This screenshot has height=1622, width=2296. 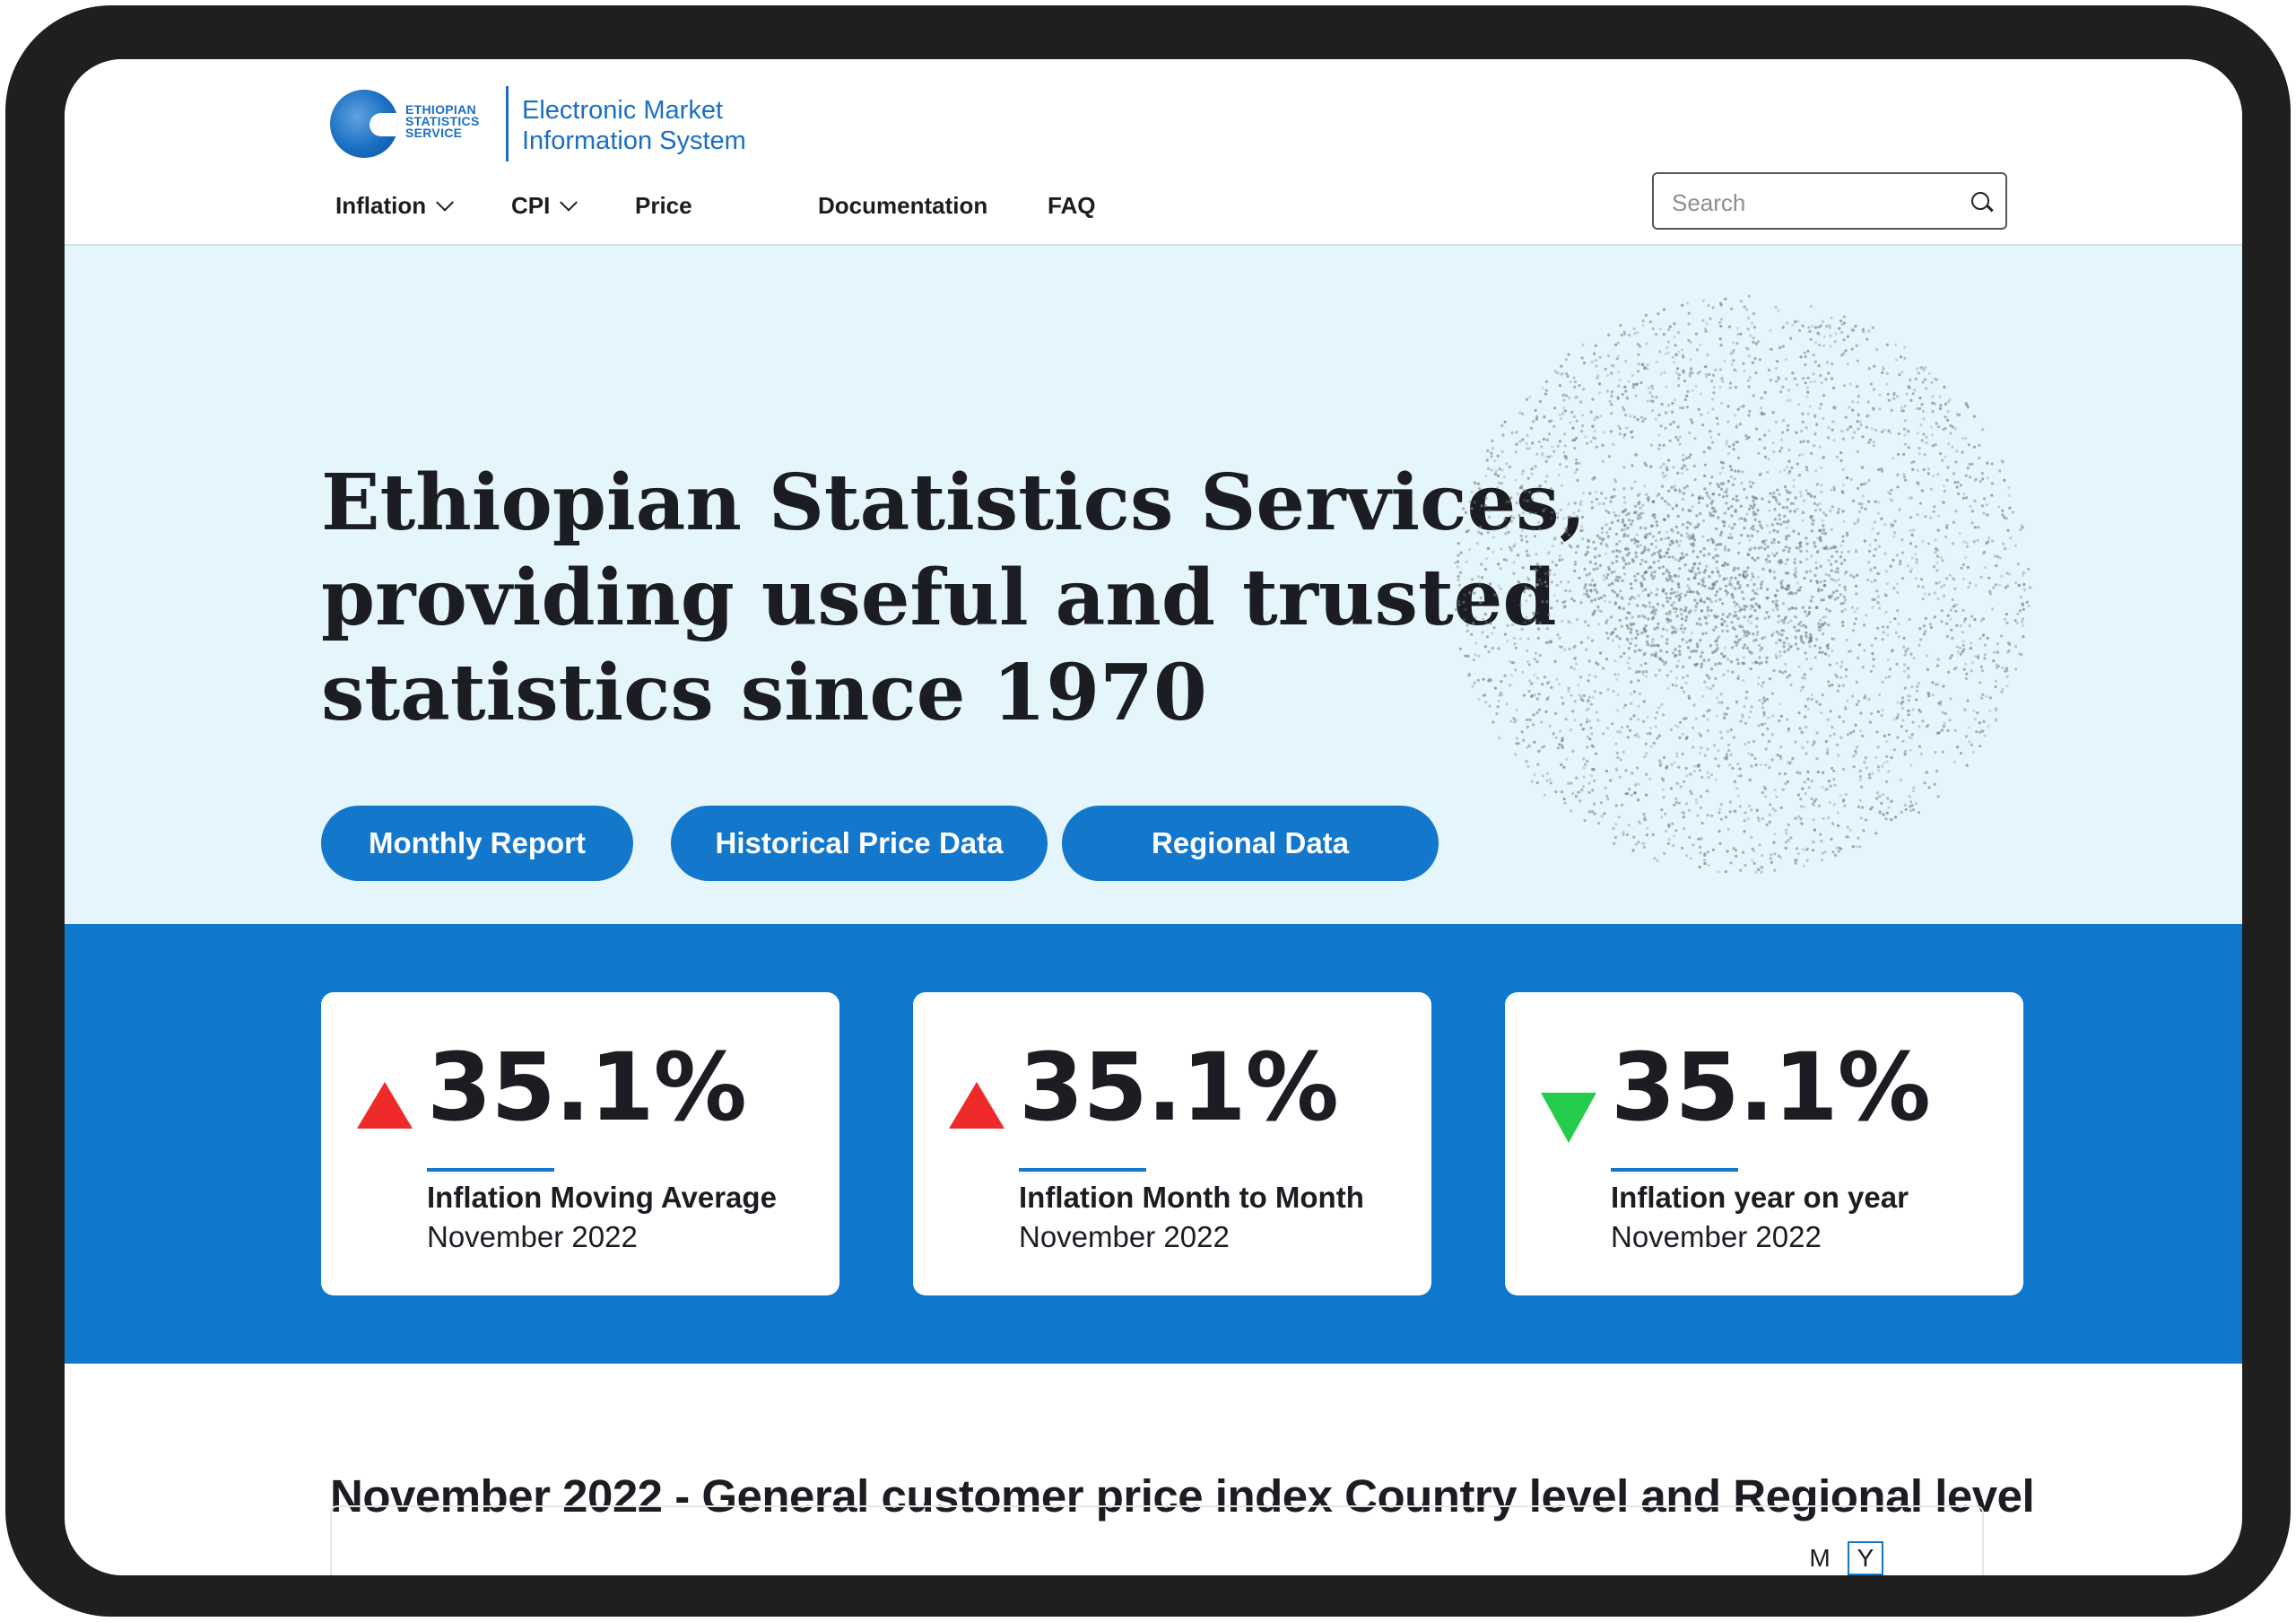 What do you see at coordinates (623, 110) in the screenshot?
I see `system-name-line-1: Electronic Market` at bounding box center [623, 110].